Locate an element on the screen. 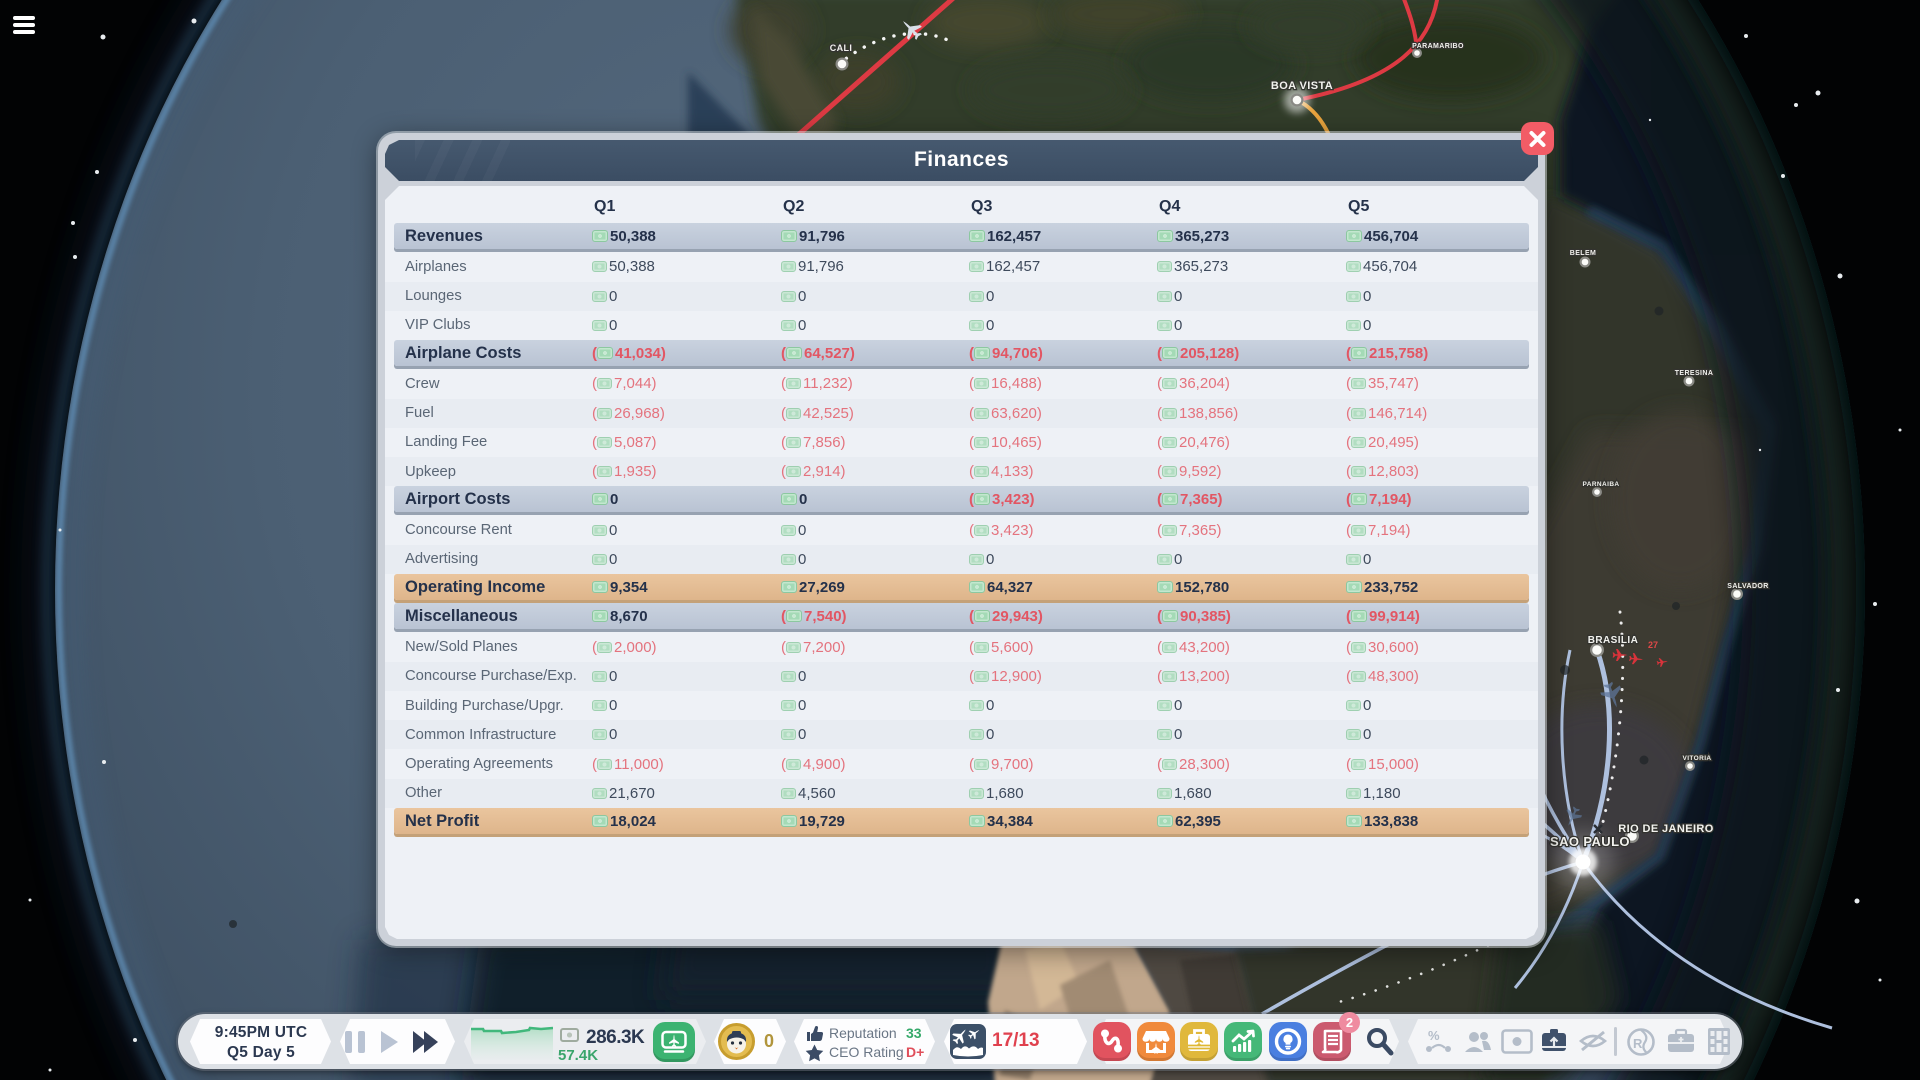 Image resolution: width=1920 pixels, height=1080 pixels. svg-text: SALVADOR is located at coordinates (1747, 586).